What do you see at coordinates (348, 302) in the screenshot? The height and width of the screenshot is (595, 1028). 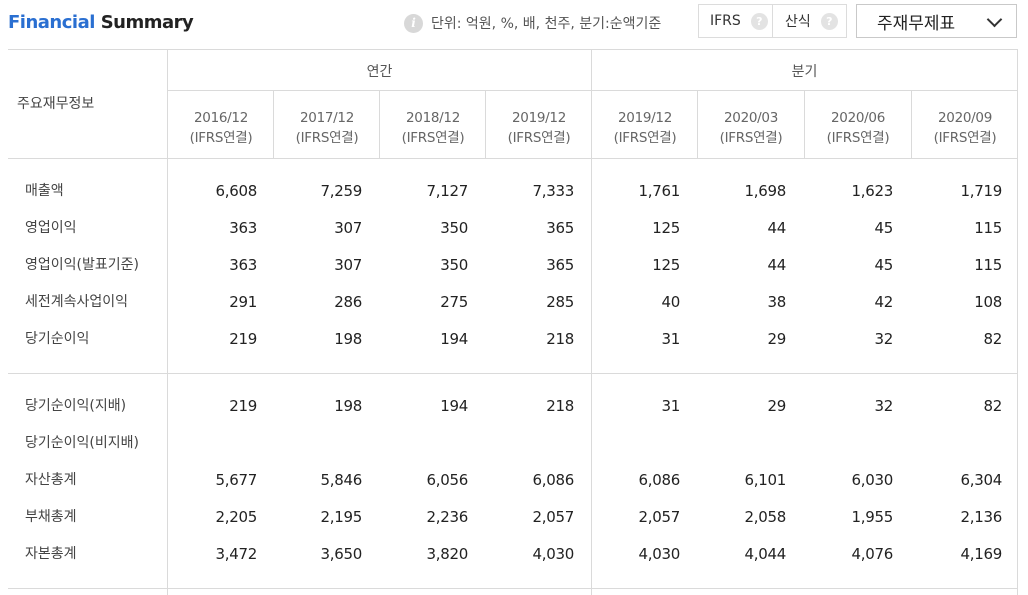 I see `table-cell: 286` at bounding box center [348, 302].